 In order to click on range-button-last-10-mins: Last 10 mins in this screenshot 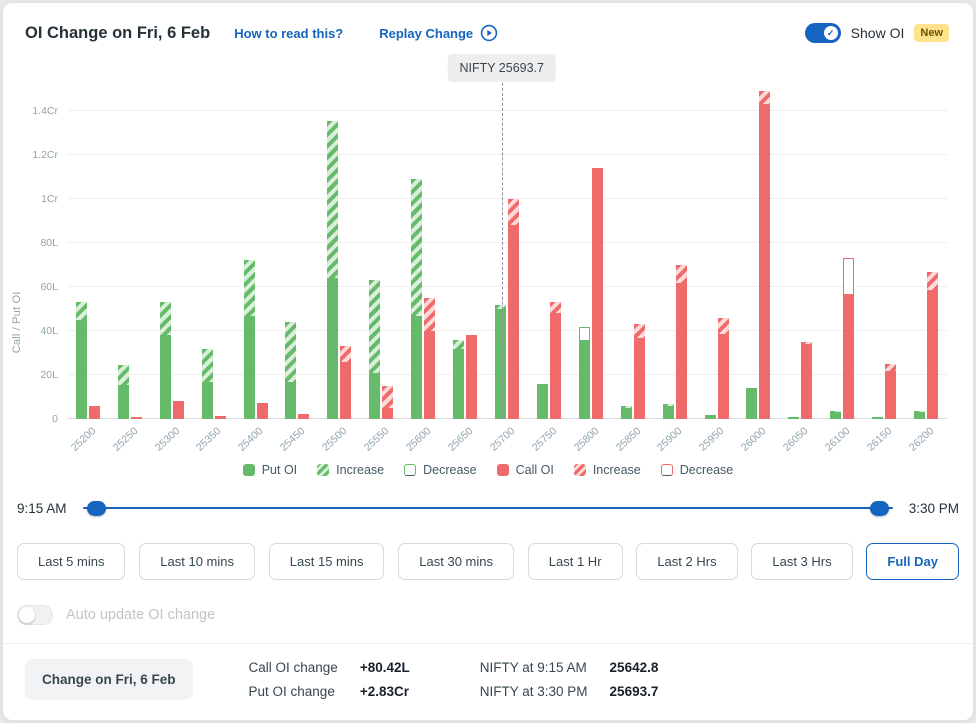, I will do `click(197, 561)`.